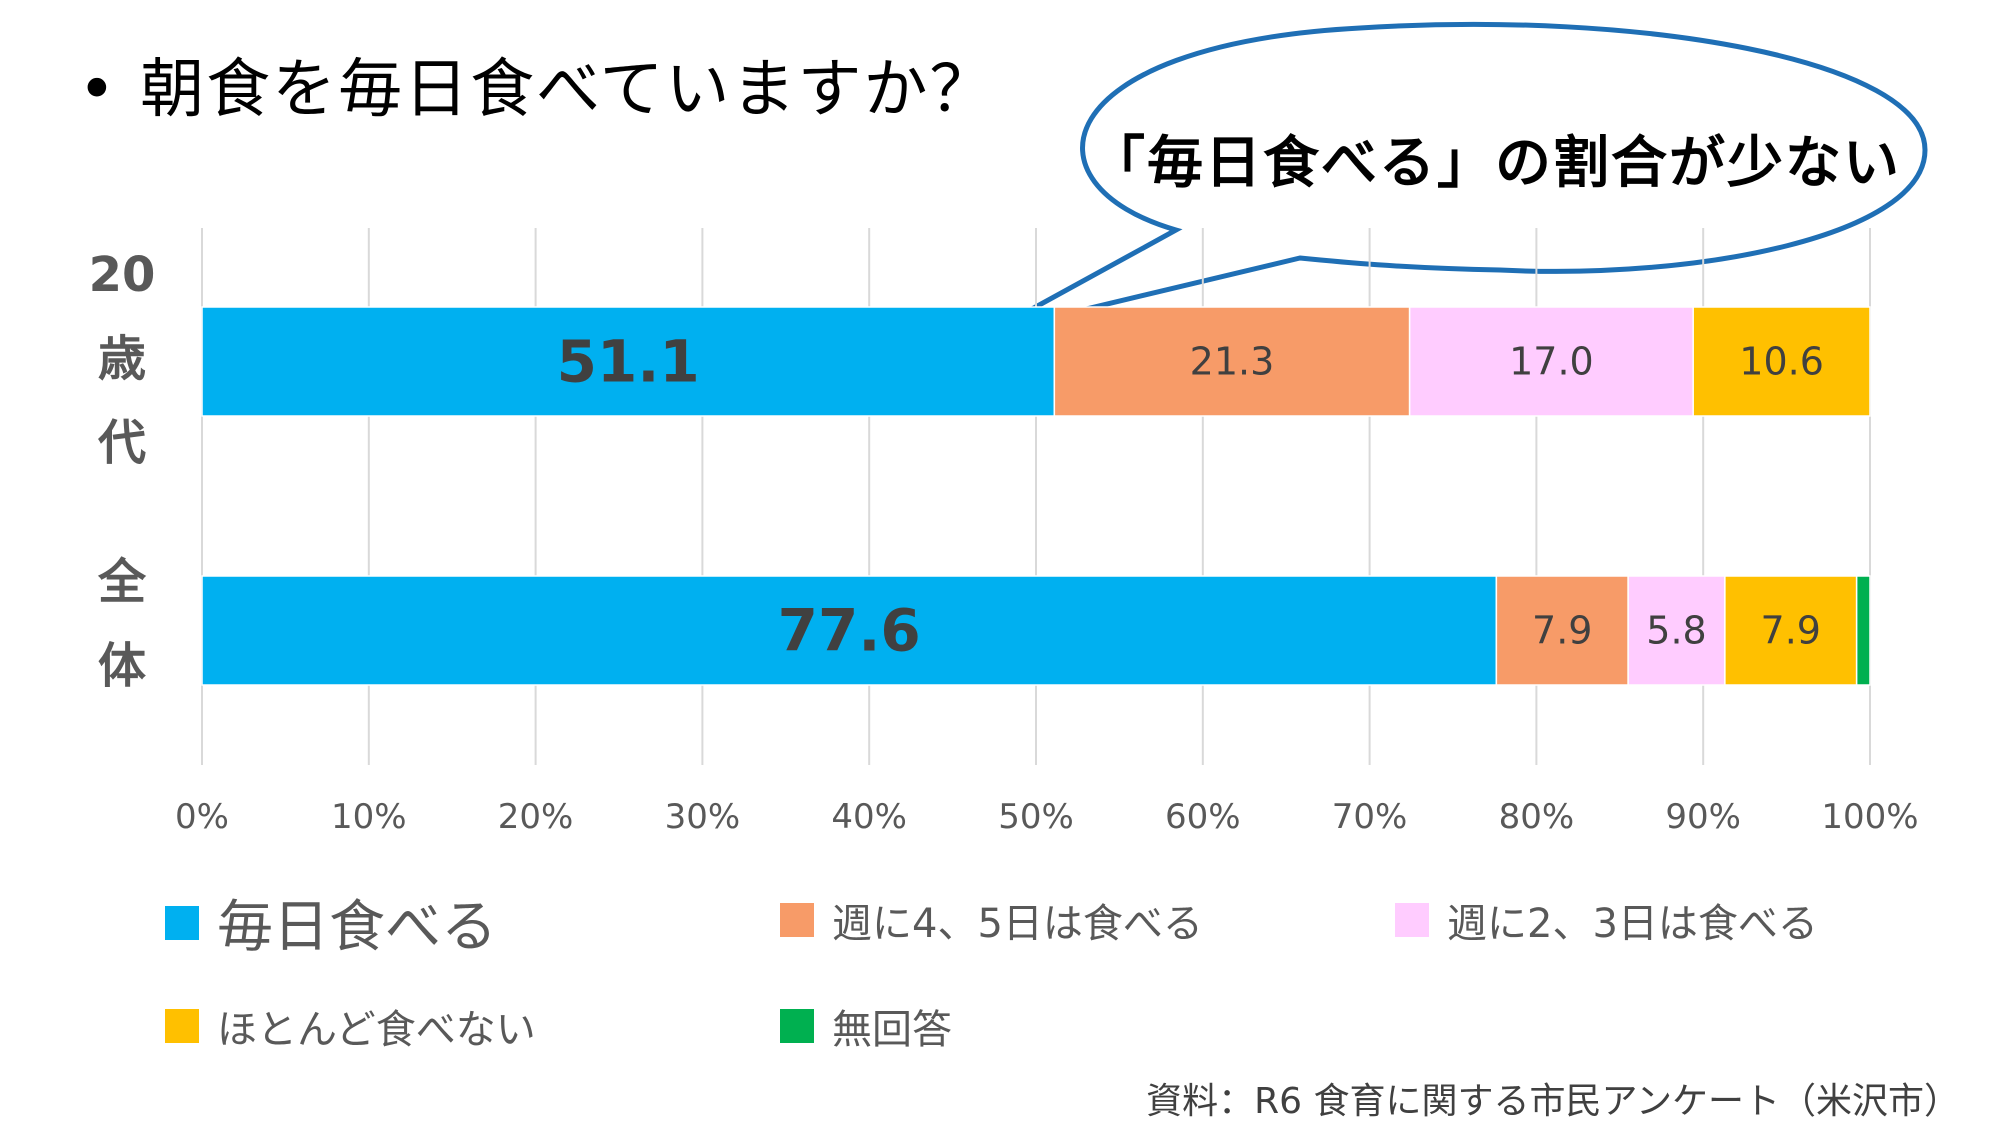 The height and width of the screenshot is (1125, 2000). Describe the element at coordinates (1370, 817) in the screenshot. I see `x-tick-label: 70%` at that location.